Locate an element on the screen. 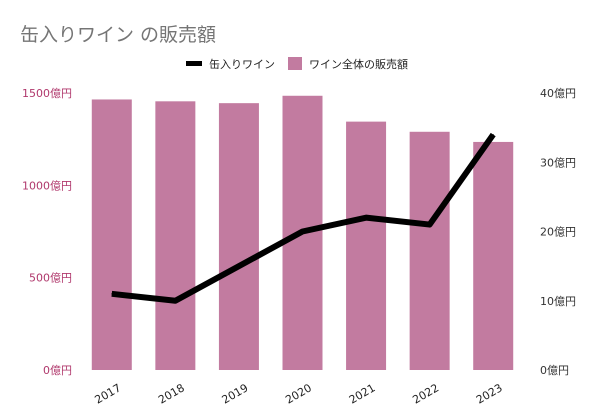 This screenshot has width=600, height=418. left-tick-label: 500億円 is located at coordinates (50, 278).